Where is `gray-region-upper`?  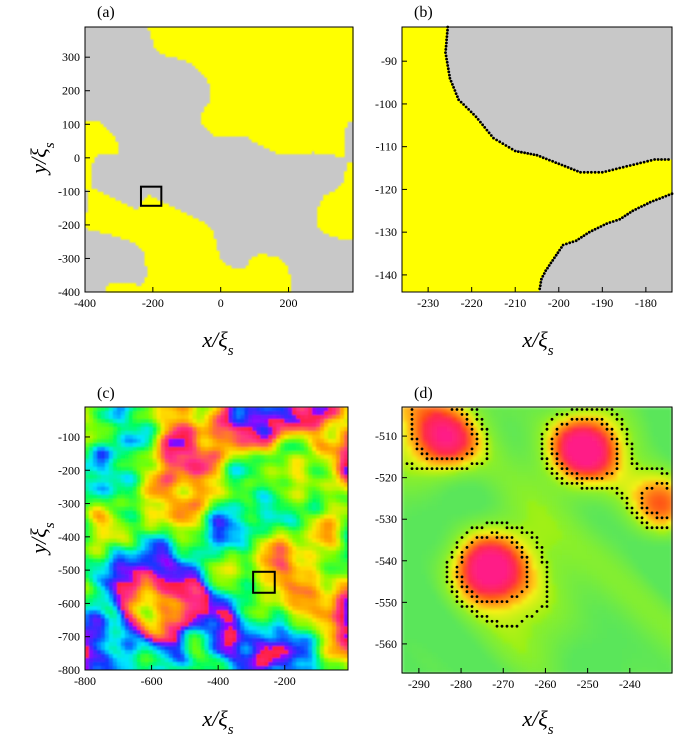 gray-region-upper is located at coordinates (558, 100).